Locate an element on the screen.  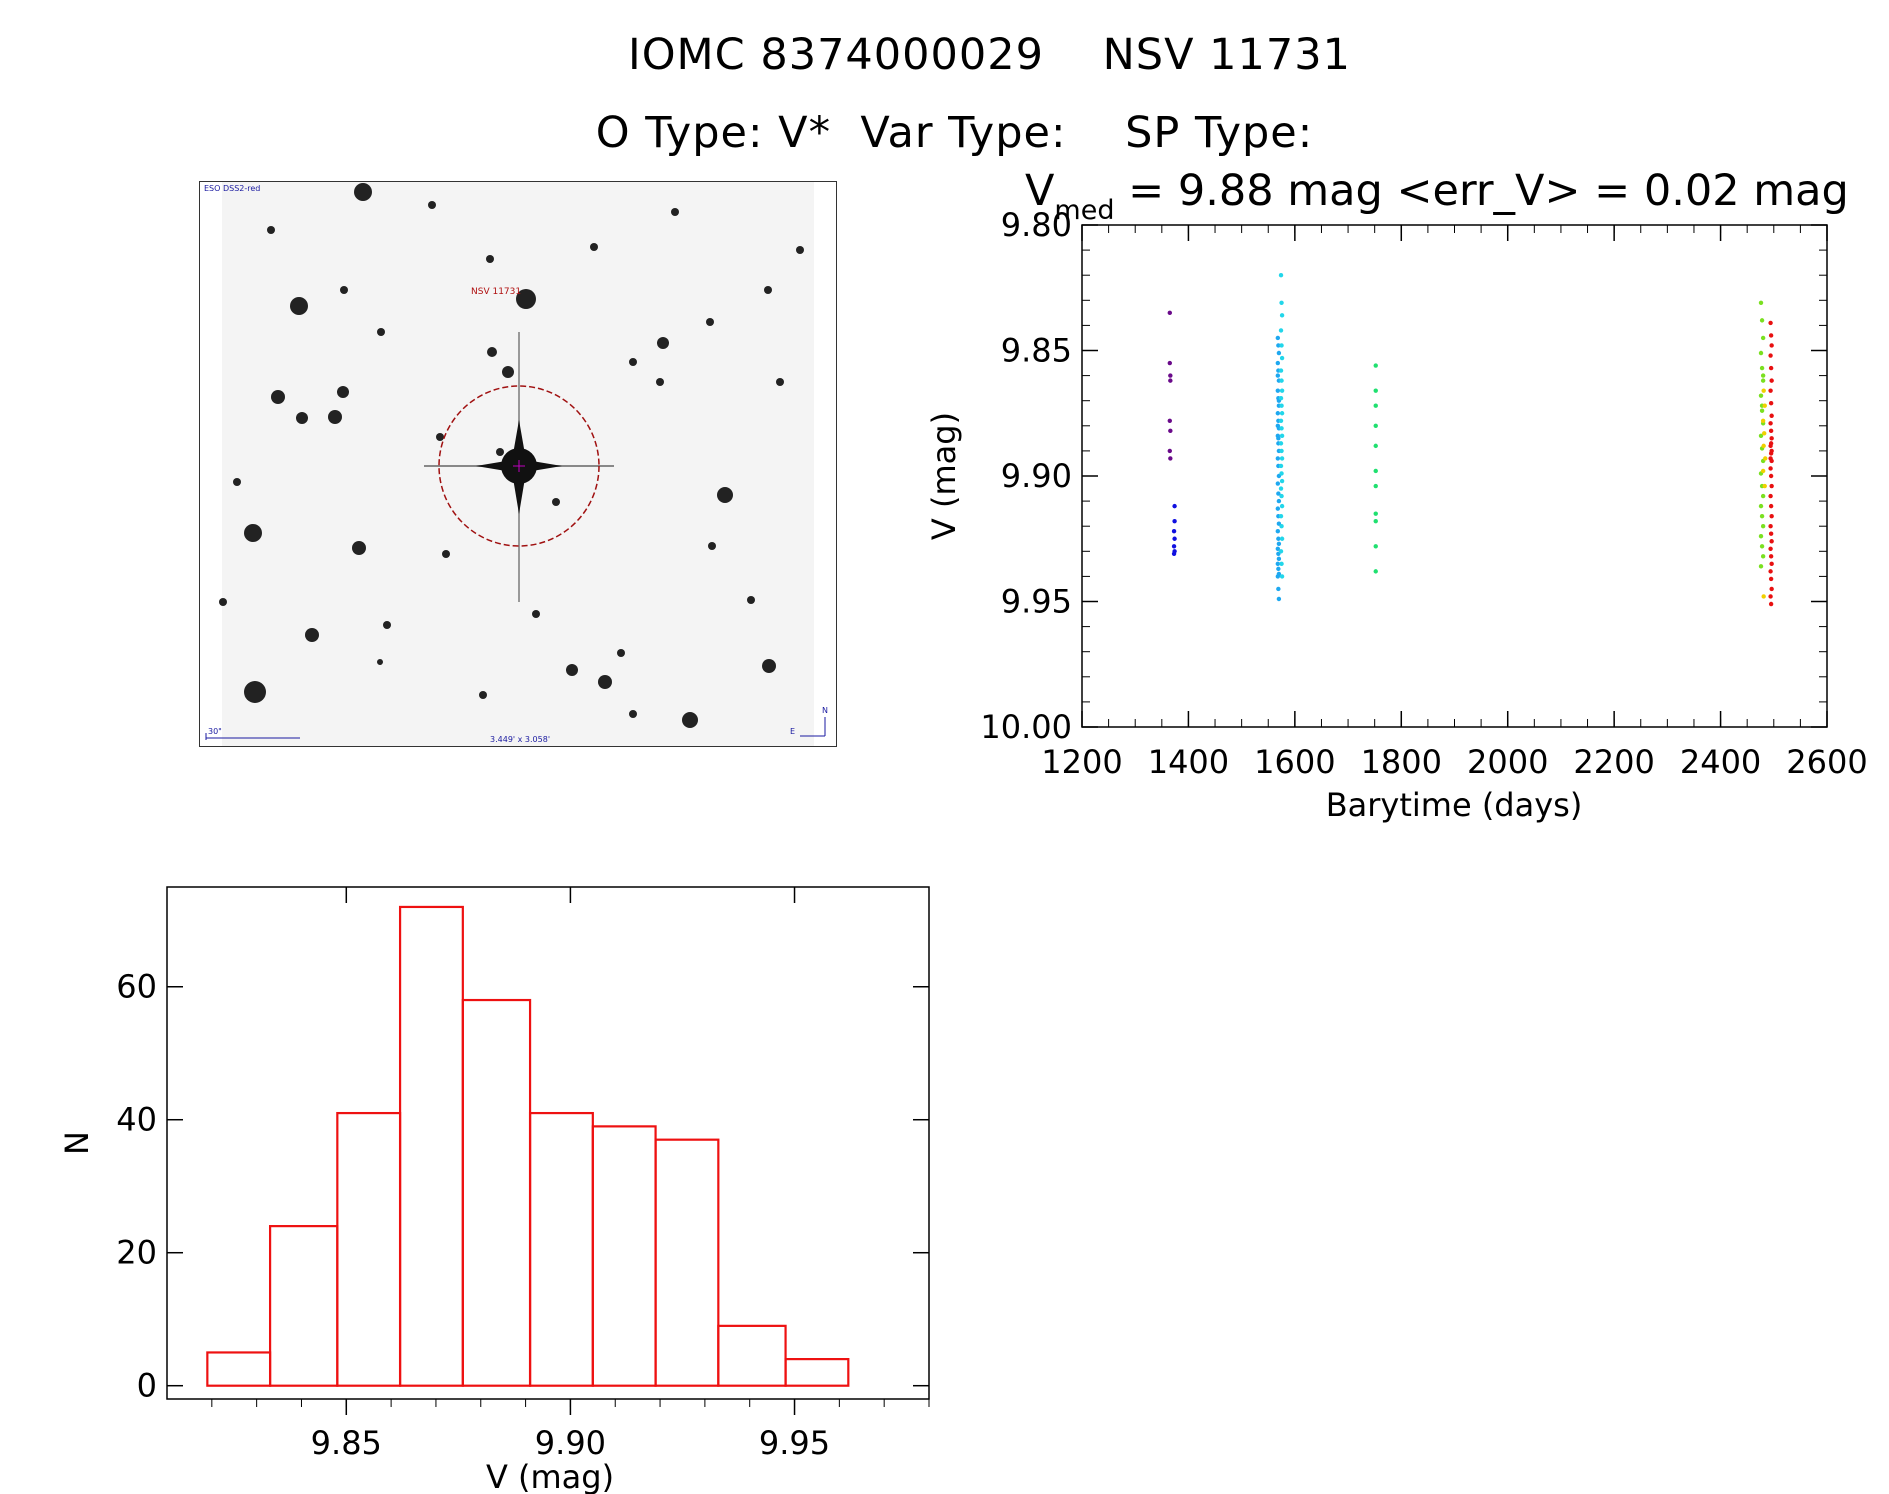
y-tick-label: 9.85 is located at coordinates (1036, 351).